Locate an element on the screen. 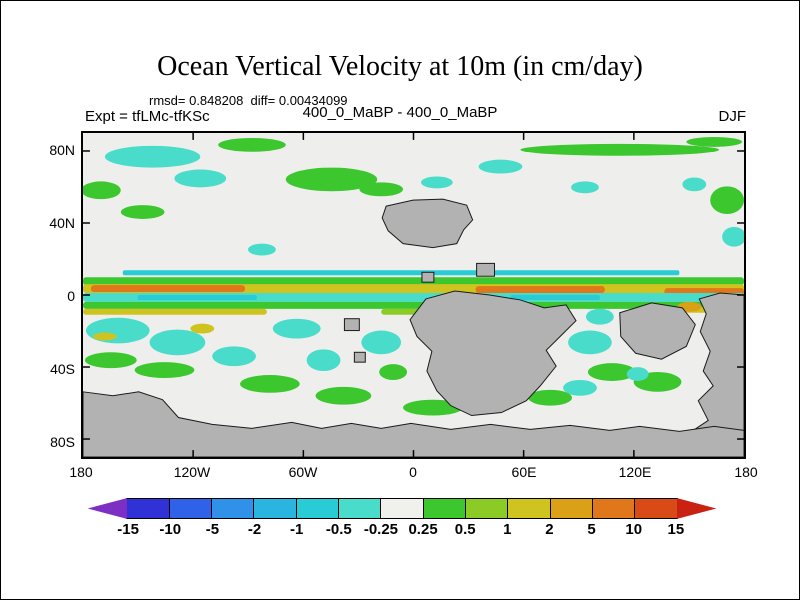  y-tick-label: 80N is located at coordinates (62, 150).